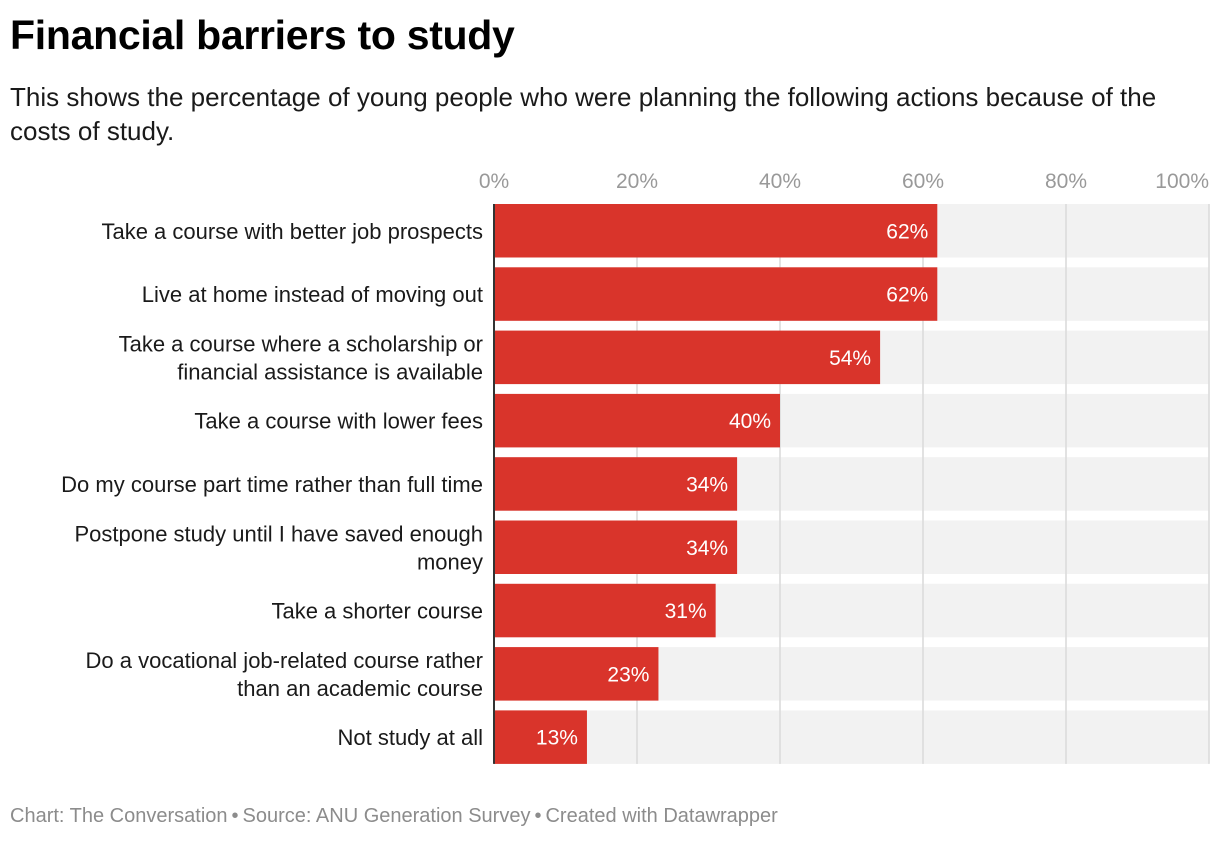  I want to click on bar-value-label: 23%, so click(628, 674).